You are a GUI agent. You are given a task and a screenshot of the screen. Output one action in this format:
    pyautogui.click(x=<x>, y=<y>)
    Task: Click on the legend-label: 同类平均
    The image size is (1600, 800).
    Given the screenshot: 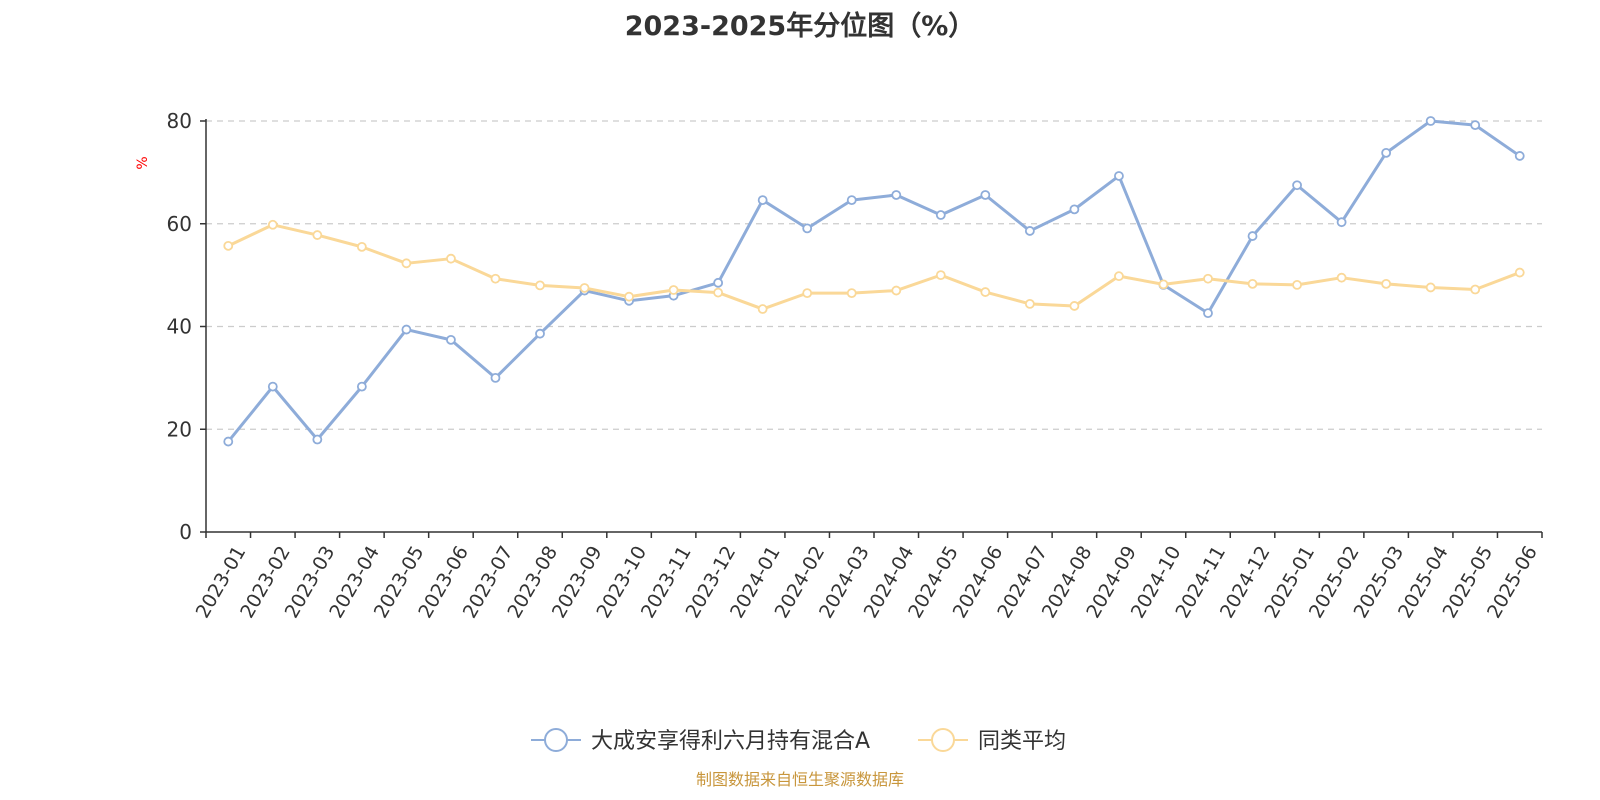 What is the action you would take?
    pyautogui.click(x=1022, y=741)
    